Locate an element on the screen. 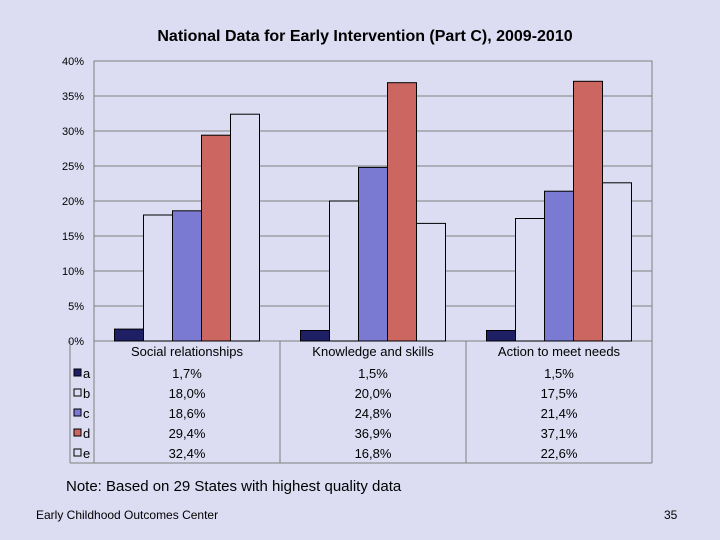  y-tick-label: 35% is located at coordinates (73, 97).